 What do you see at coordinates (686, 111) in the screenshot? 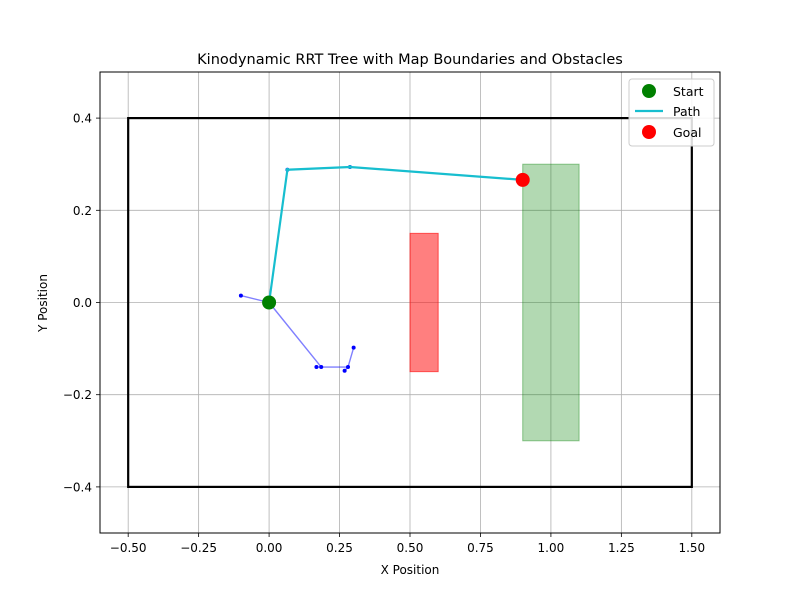
I see `legend-path-label: Path` at bounding box center [686, 111].